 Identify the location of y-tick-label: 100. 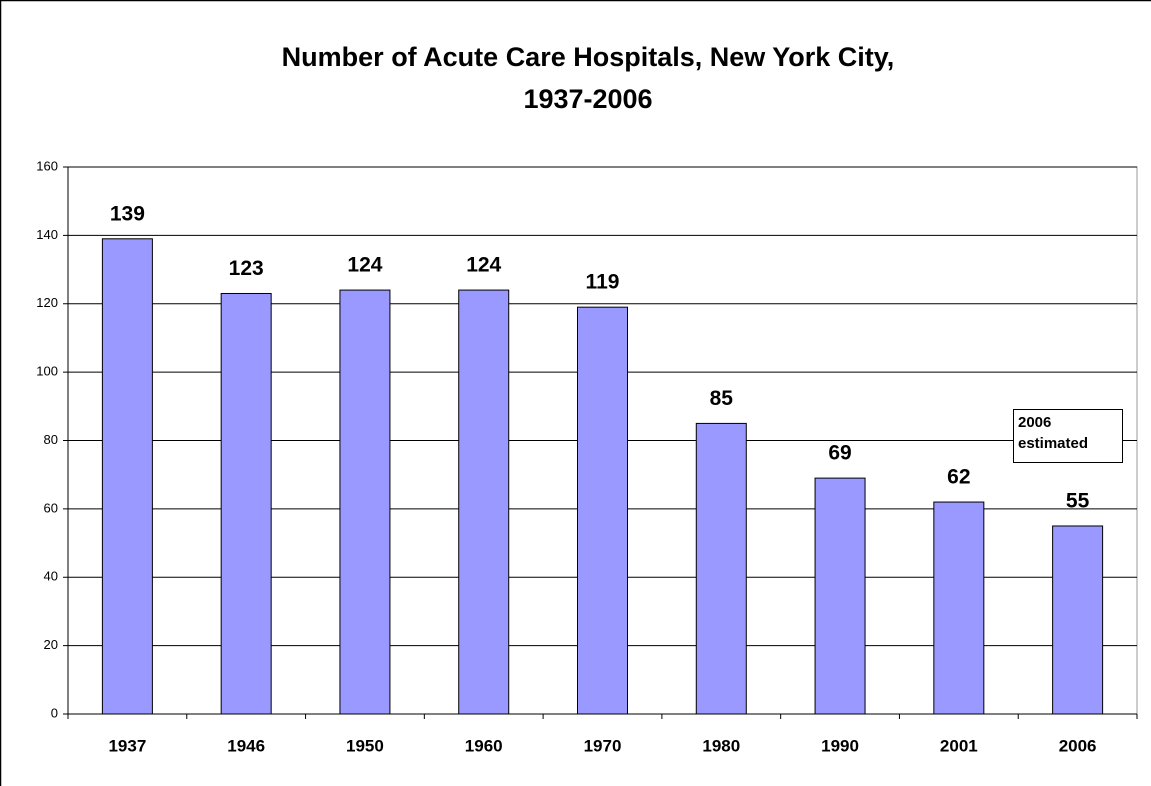
(47, 371).